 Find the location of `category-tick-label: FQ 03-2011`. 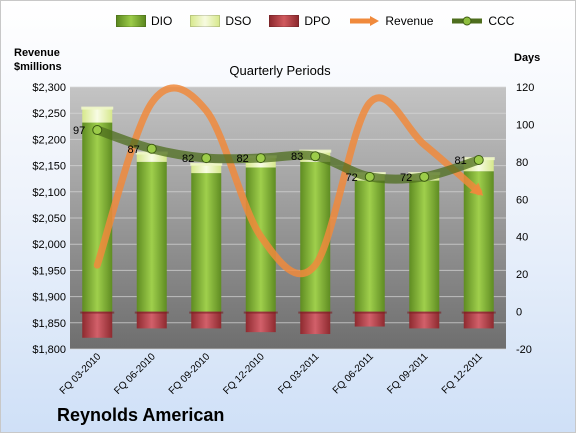

category-tick-label: FQ 03-2011 is located at coordinates (298, 373).